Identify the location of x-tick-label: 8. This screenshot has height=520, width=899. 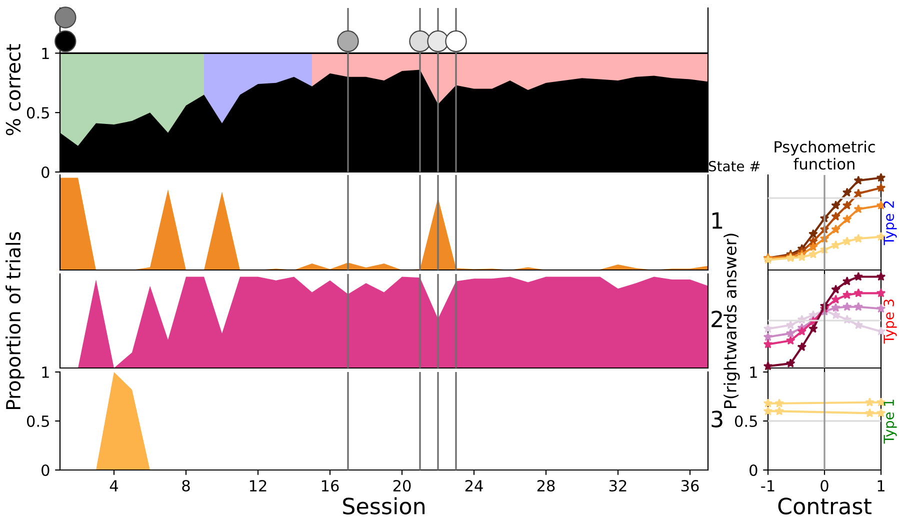
(186, 486).